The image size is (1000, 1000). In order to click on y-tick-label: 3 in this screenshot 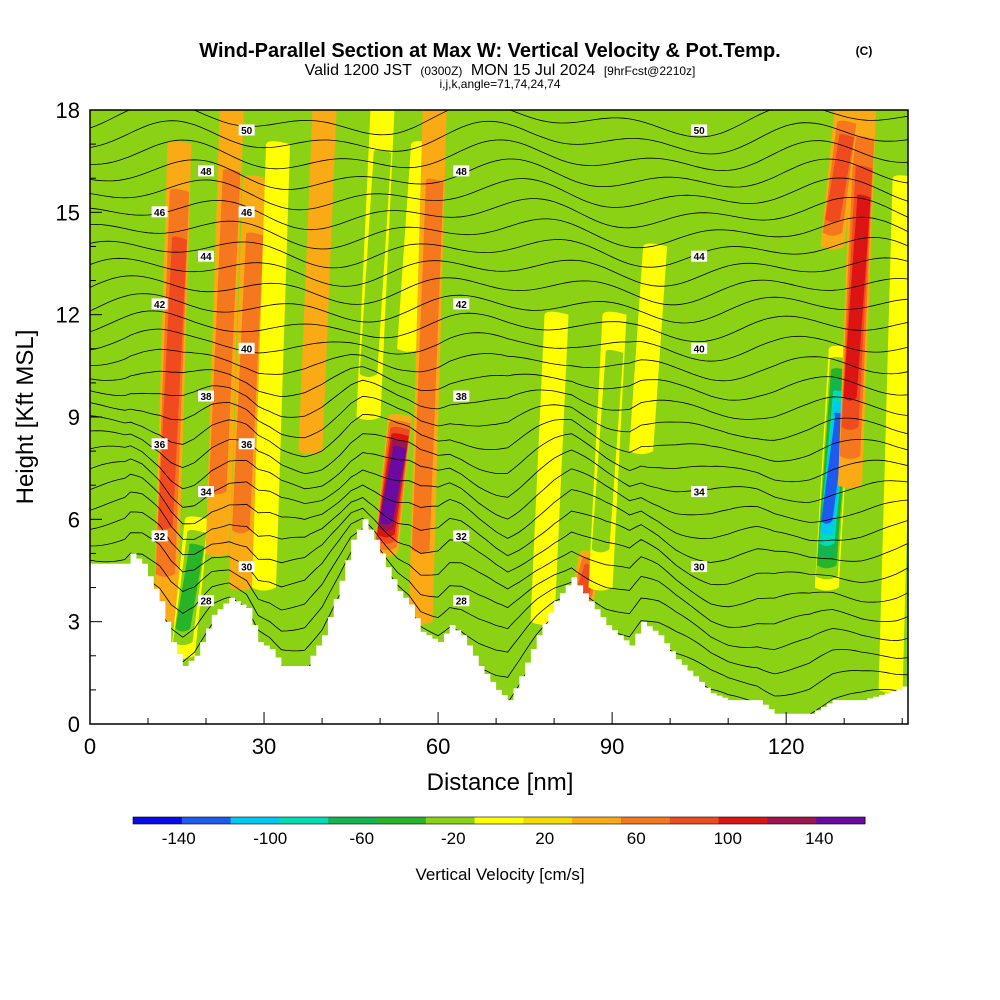, I will do `click(74, 622)`.